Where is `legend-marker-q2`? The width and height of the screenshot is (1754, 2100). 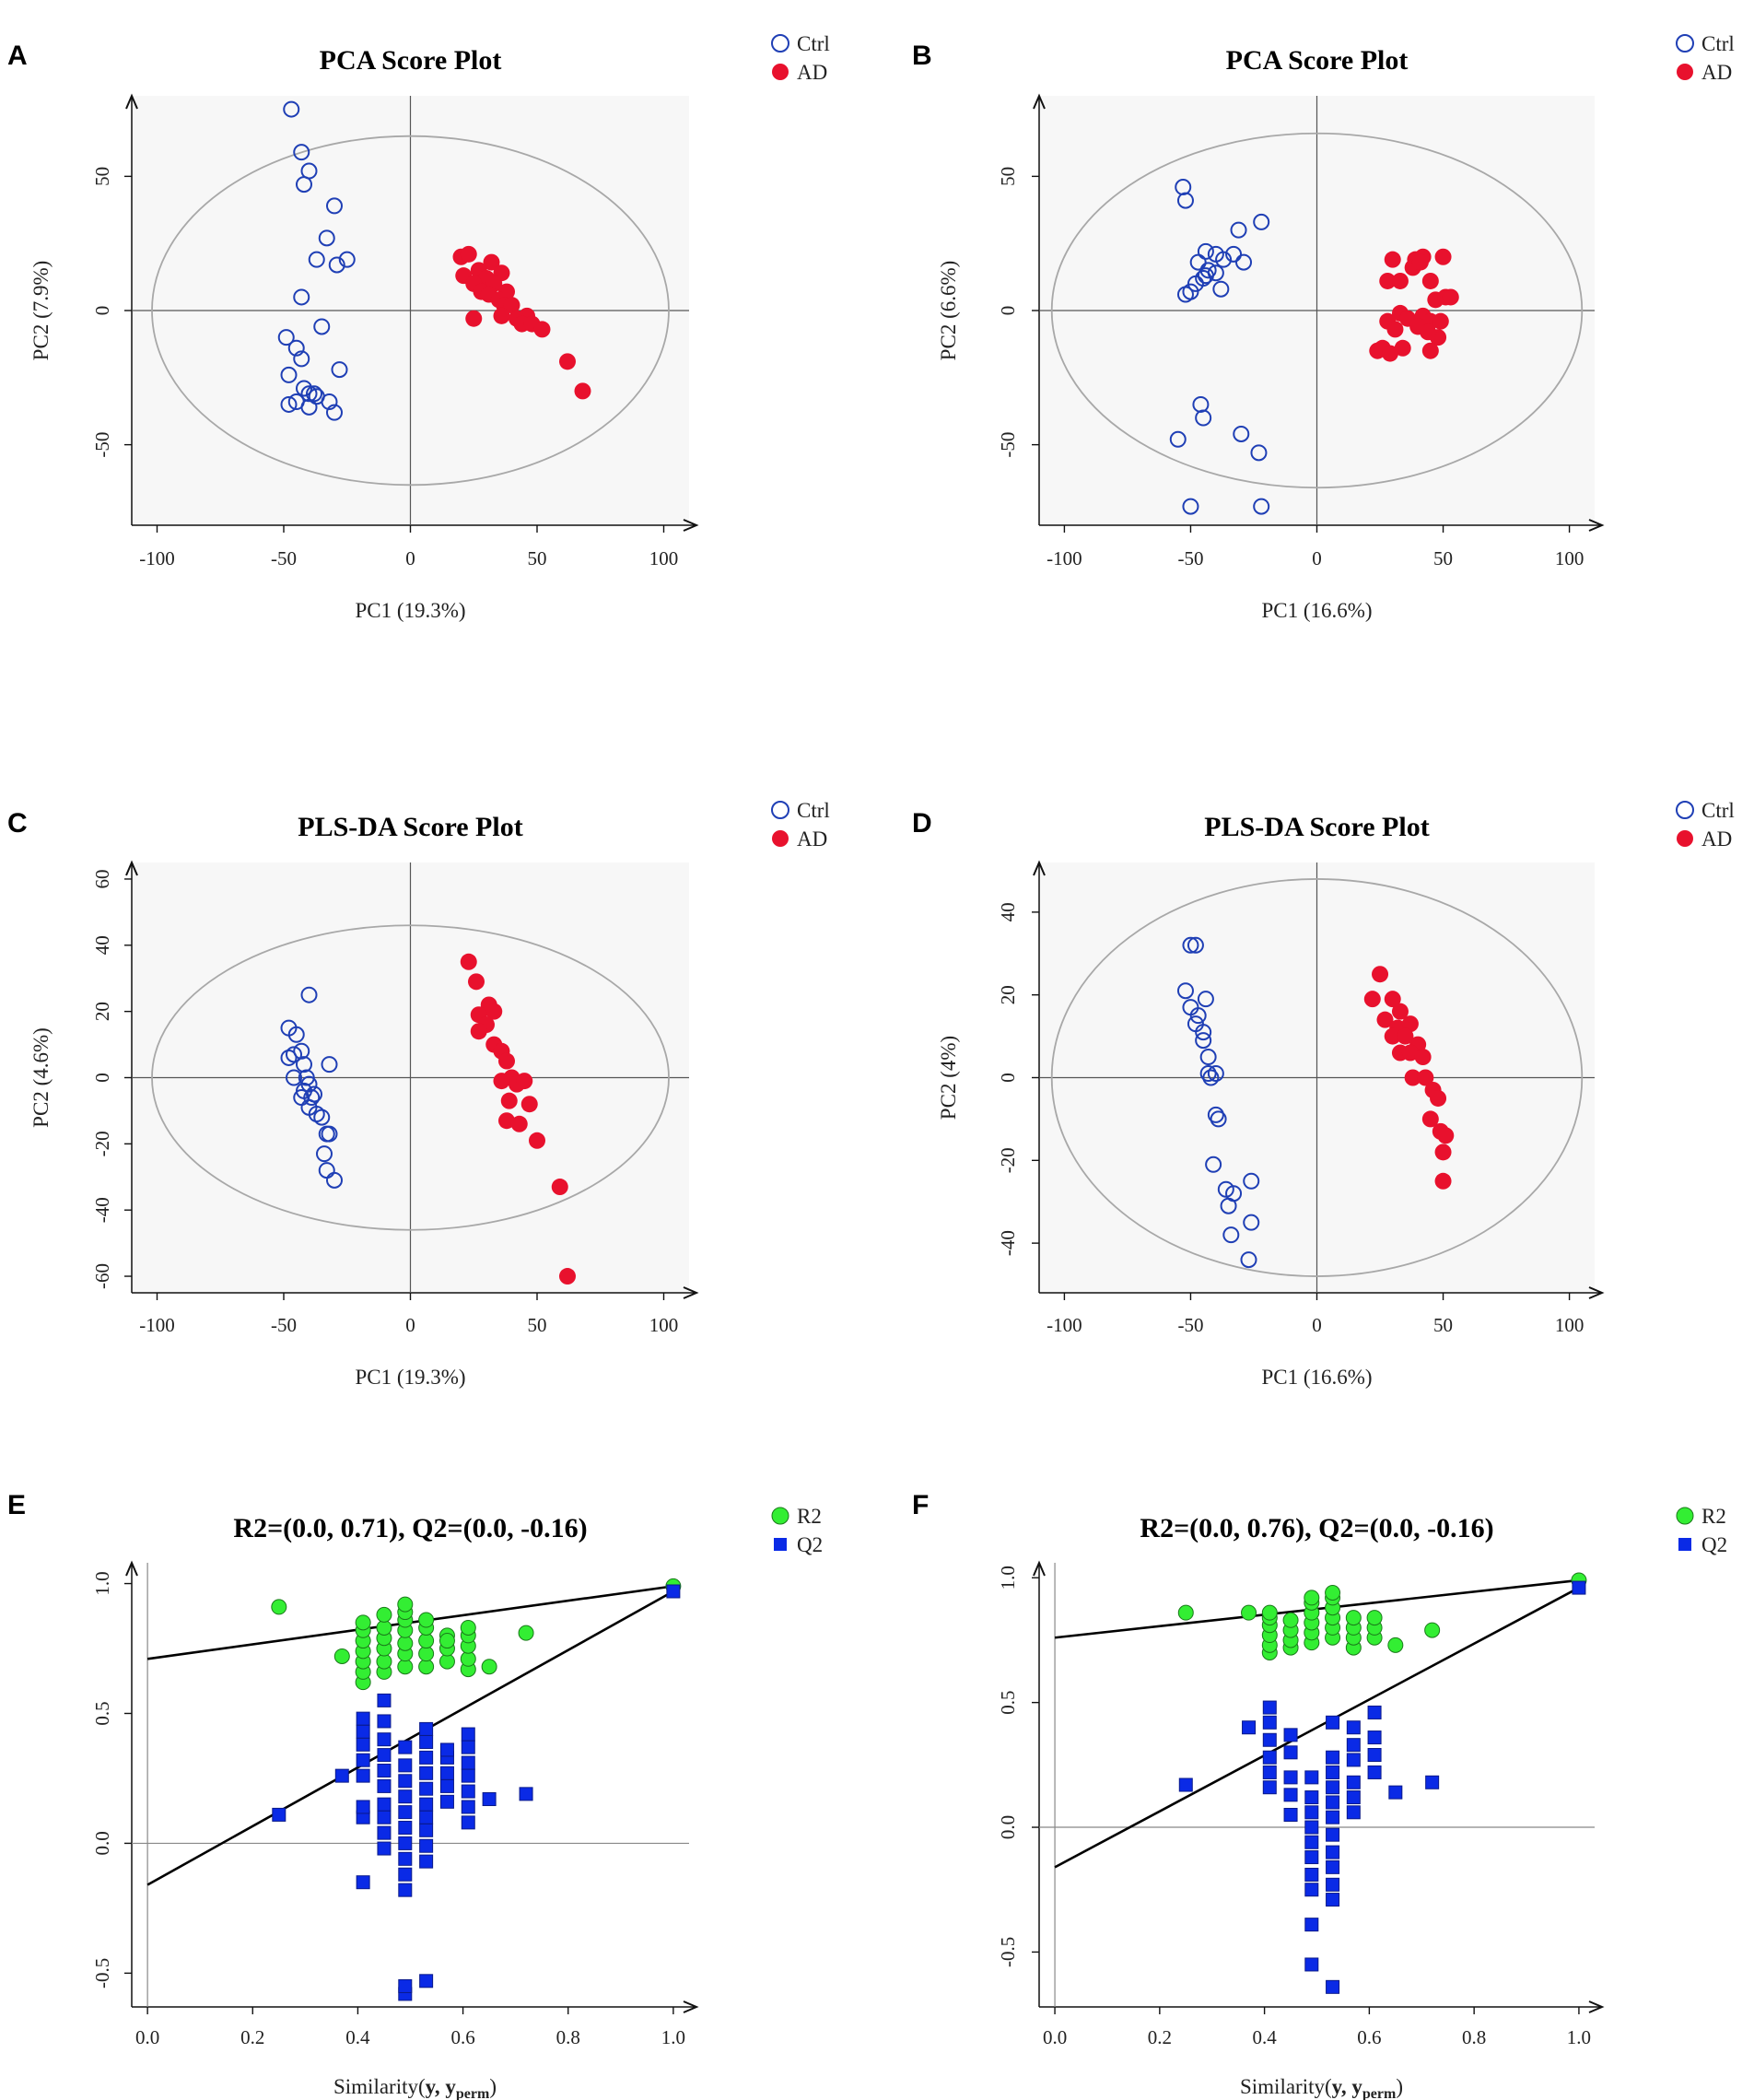 legend-marker-q2 is located at coordinates (780, 1544).